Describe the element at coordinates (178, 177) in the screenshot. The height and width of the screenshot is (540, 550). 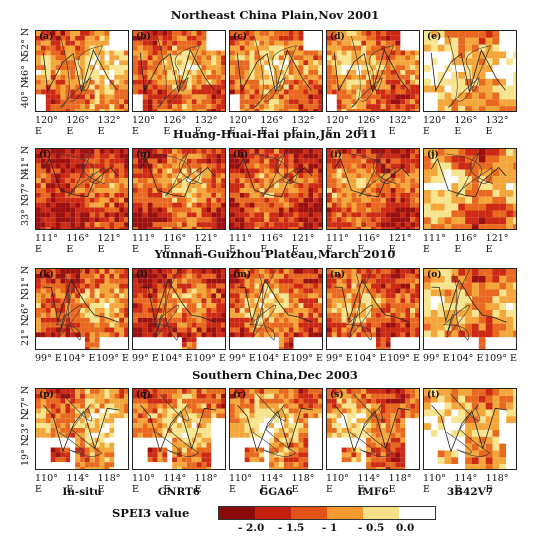
I see `region-boundary` at that location.